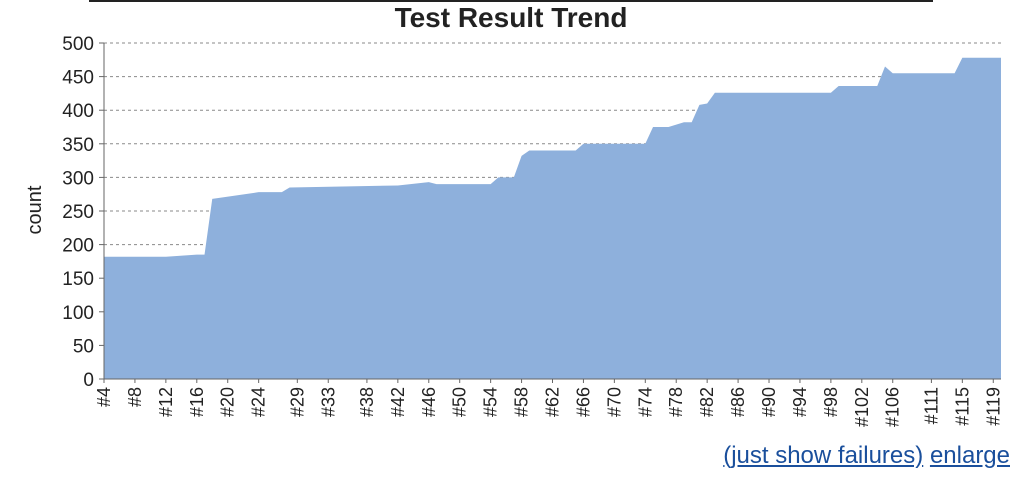 This screenshot has height=480, width=1014. What do you see at coordinates (83, 346) in the screenshot?
I see `y-tick-label: 50` at bounding box center [83, 346].